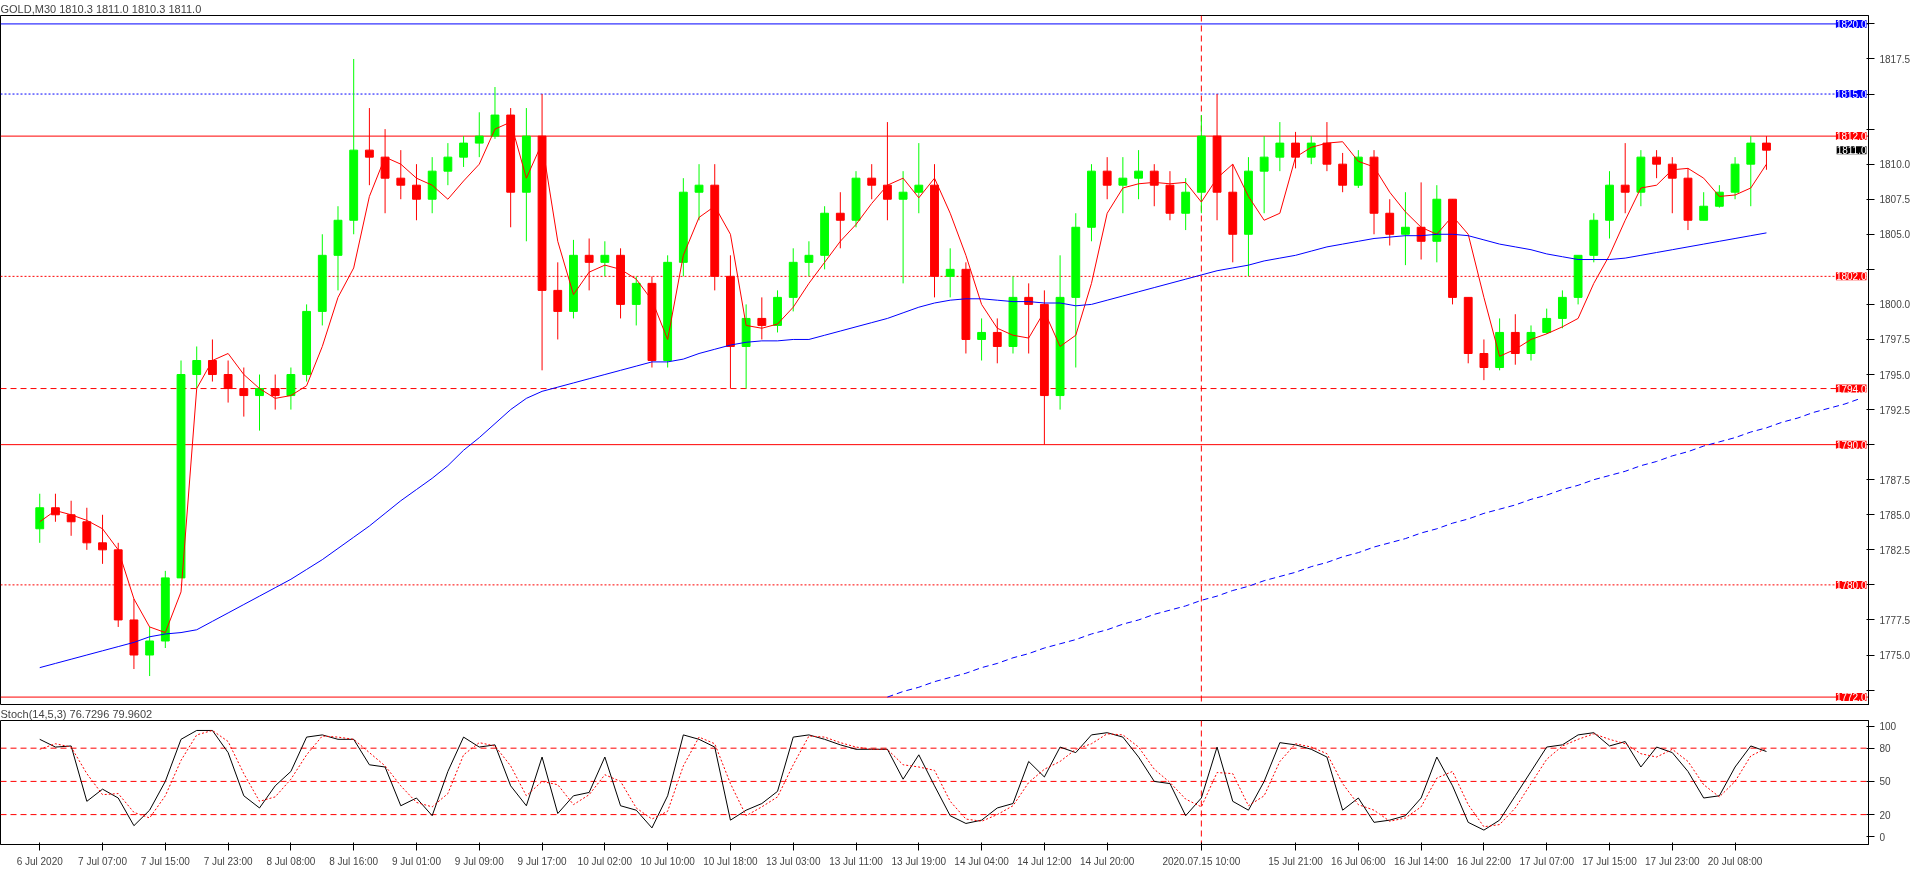 The height and width of the screenshot is (869, 1916). Describe the element at coordinates (1895, 165) in the screenshot. I see `y-tick-label: 1810.0` at that location.